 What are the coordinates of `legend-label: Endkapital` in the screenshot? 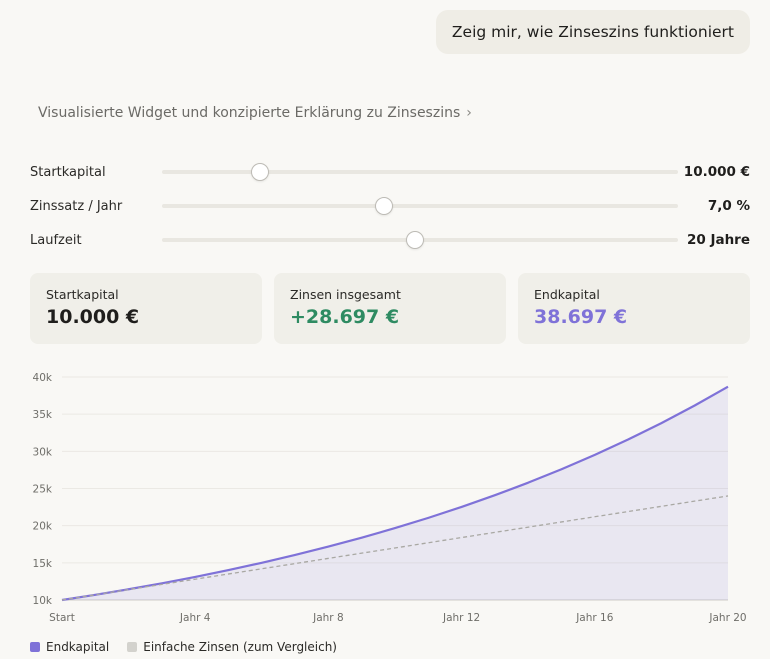 It's located at (78, 647).